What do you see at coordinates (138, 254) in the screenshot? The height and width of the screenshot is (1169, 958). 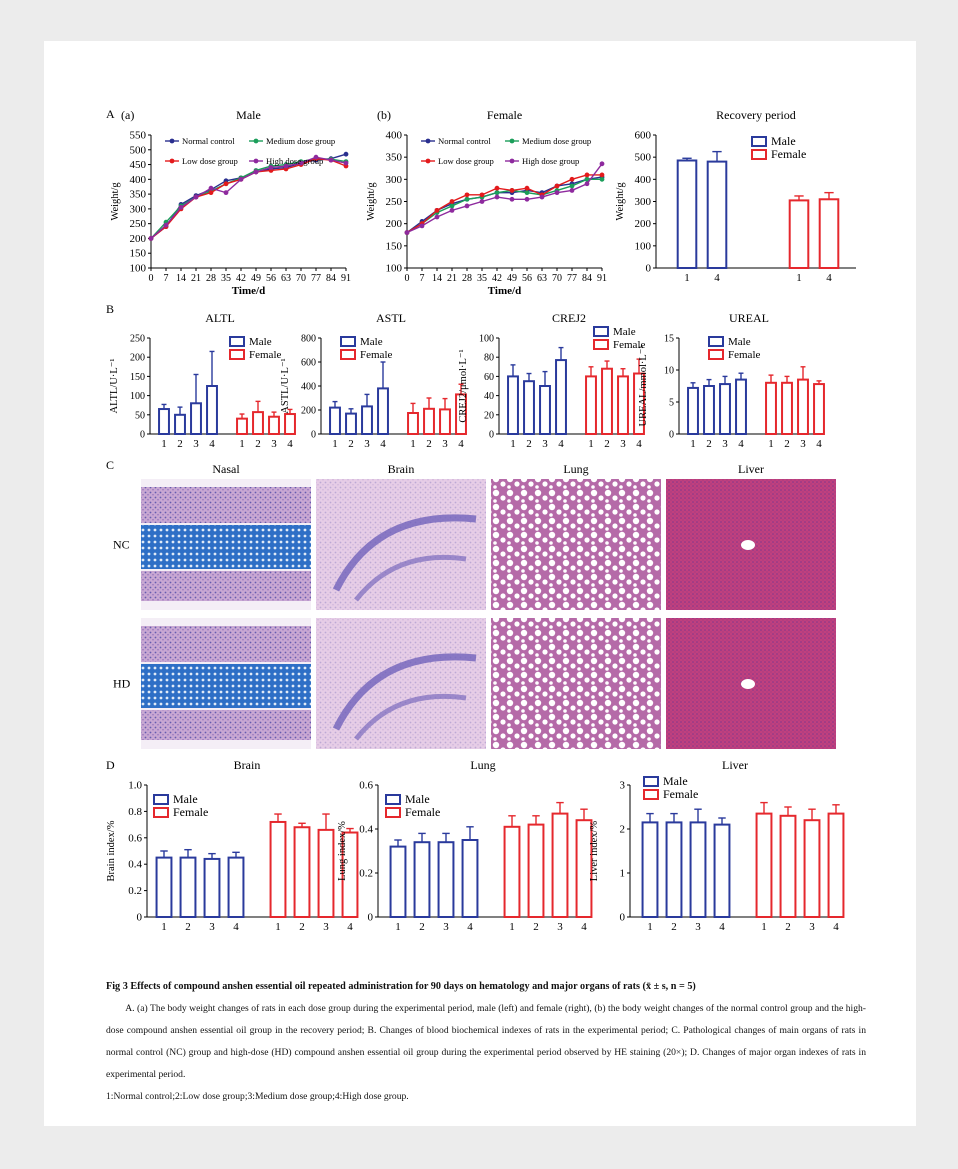 I see `y-tick-label: 150` at bounding box center [138, 254].